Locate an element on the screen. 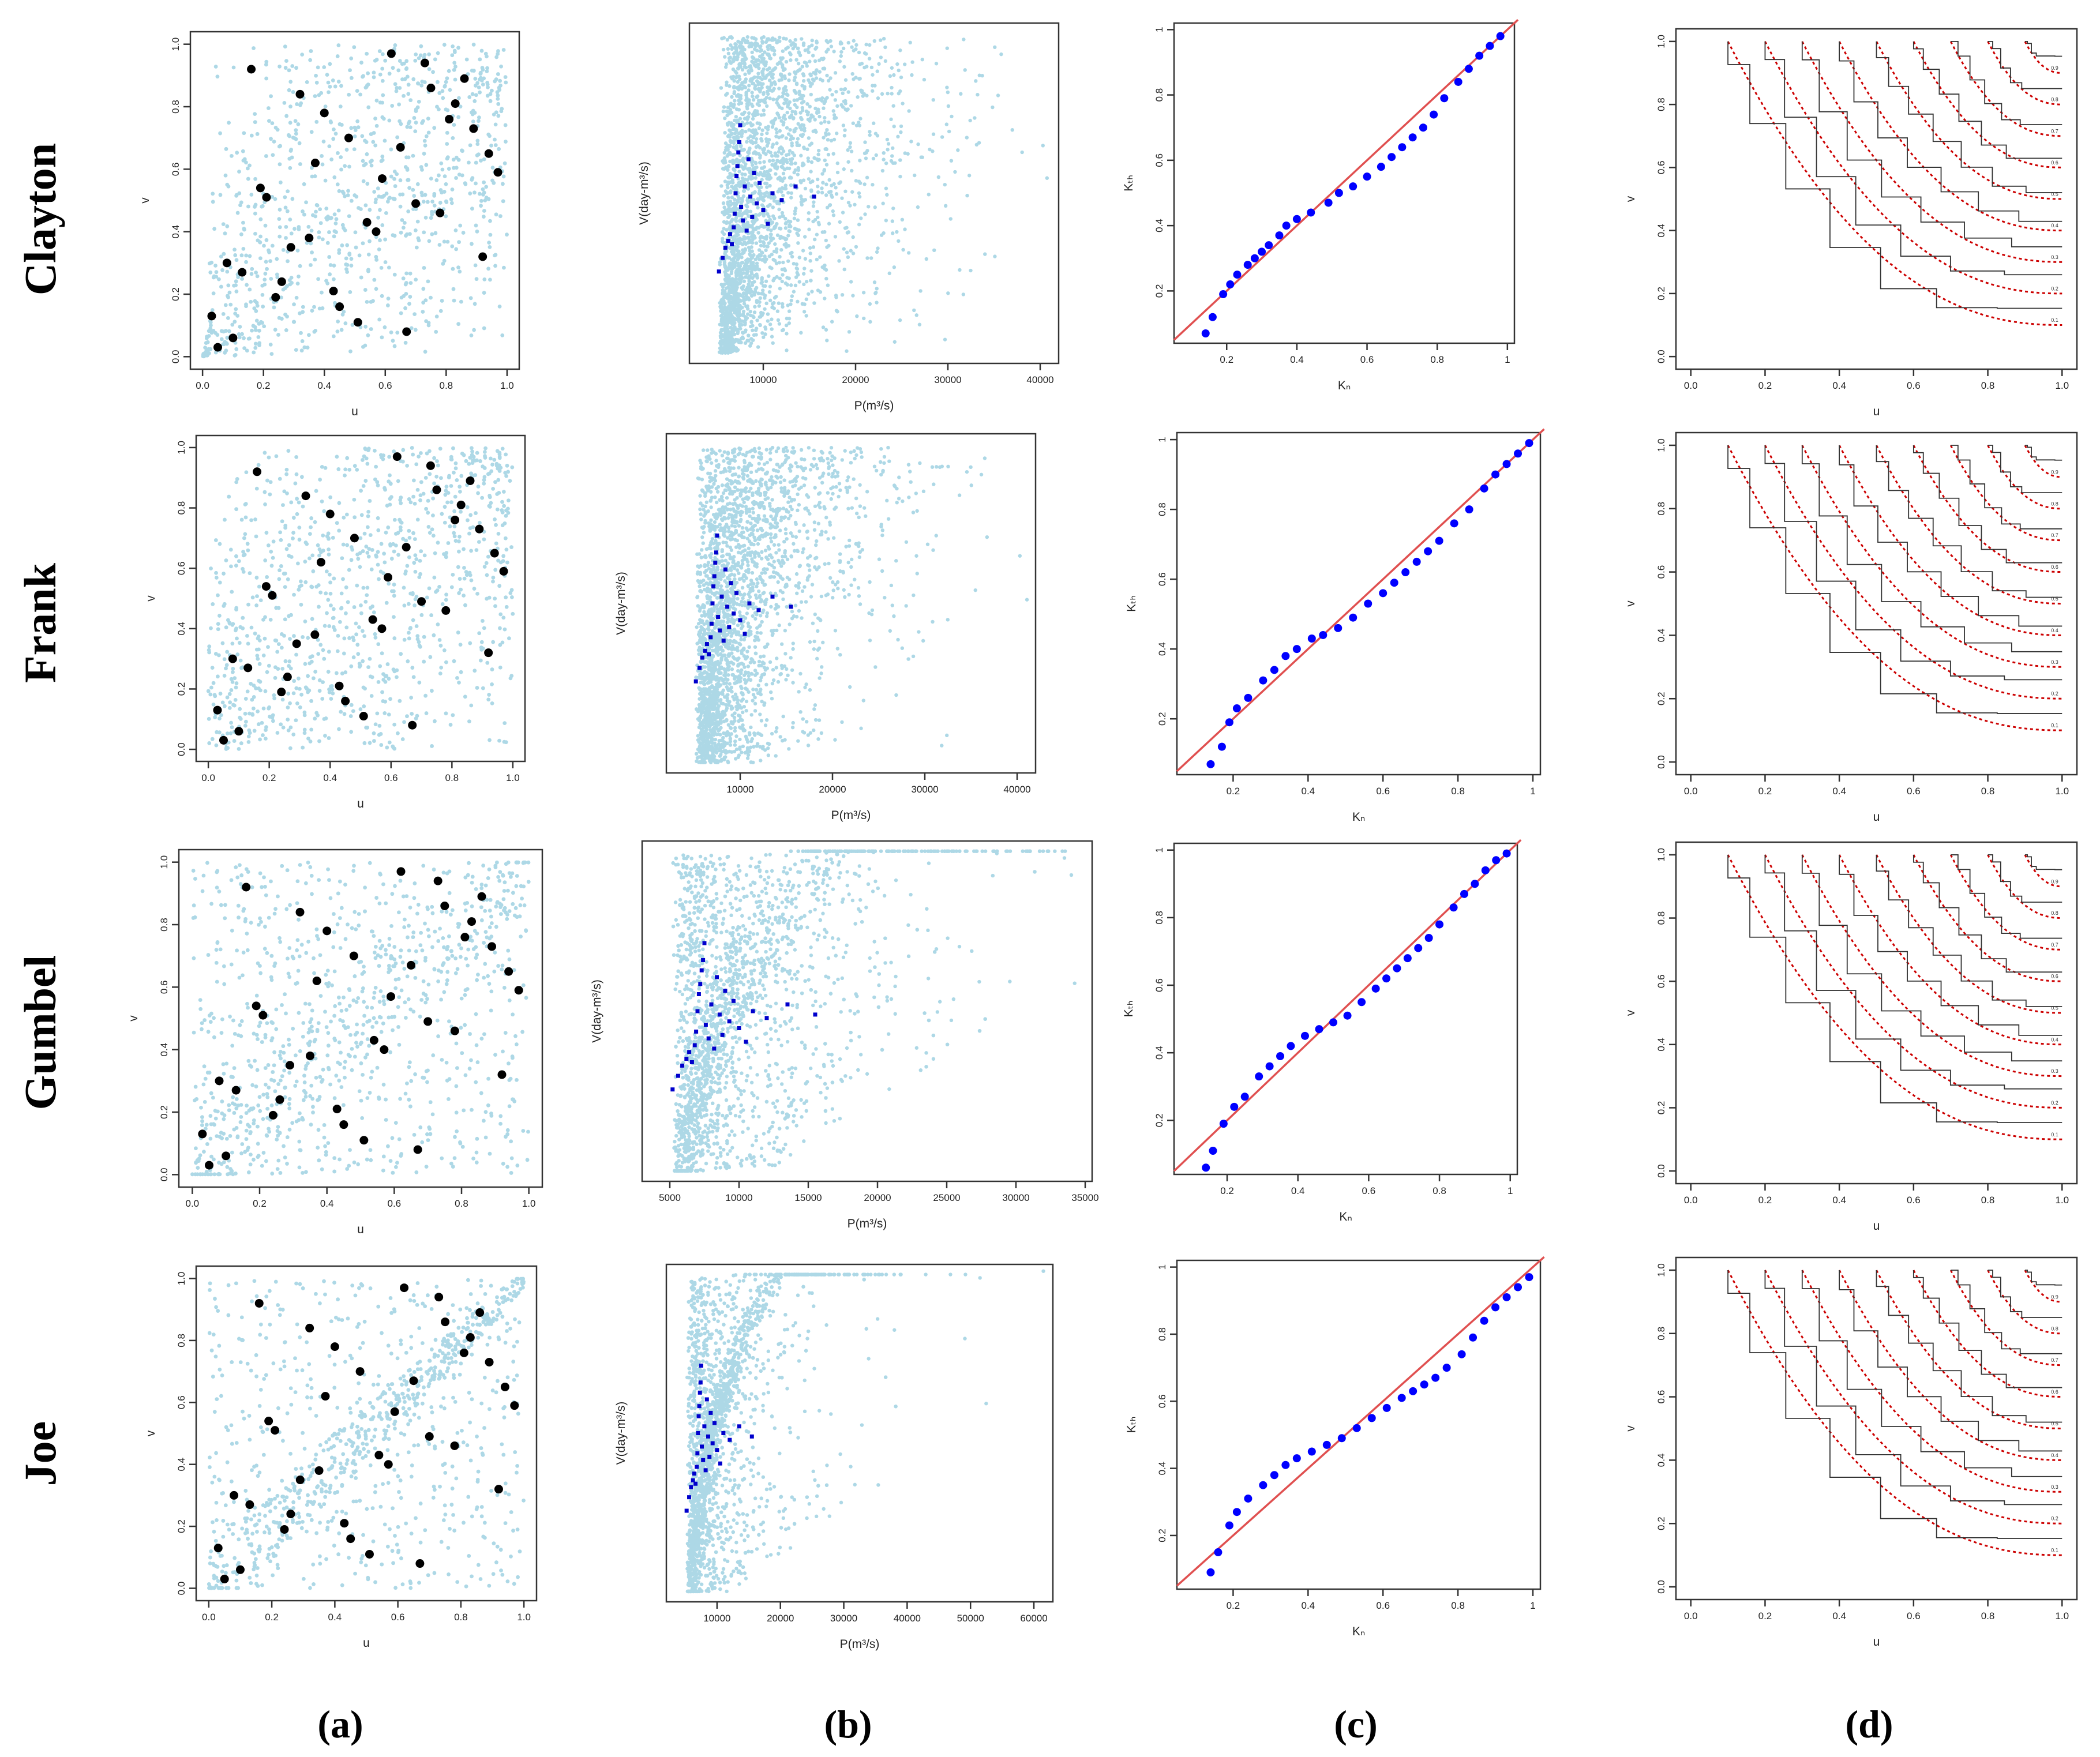  panel-a-xtick-label: 0.0 is located at coordinates (202, 385).